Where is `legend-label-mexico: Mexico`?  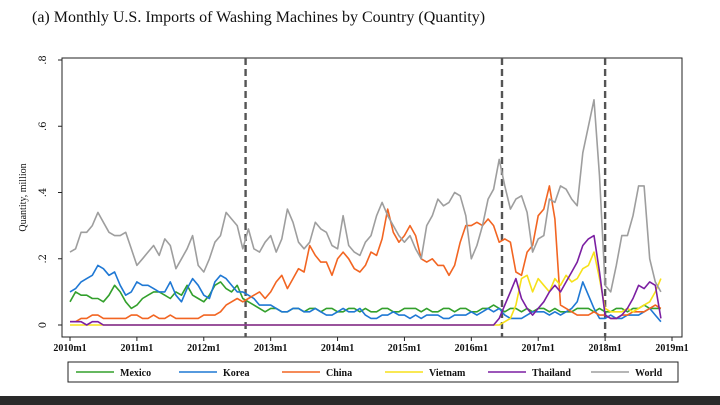
legend-label-mexico: Mexico is located at coordinates (135, 373).